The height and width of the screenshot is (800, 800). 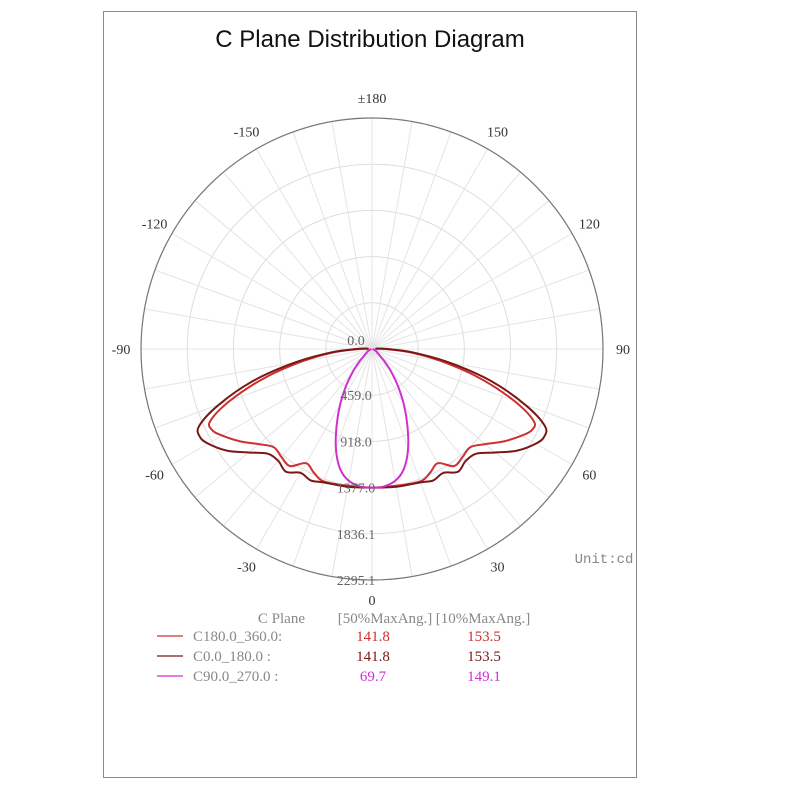 I want to click on unit-label: Unit:cd, so click(x=604, y=560).